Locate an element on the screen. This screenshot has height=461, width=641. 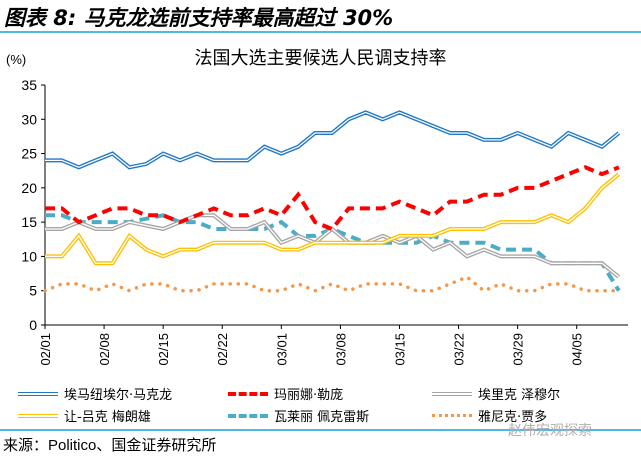
legend-item: 玛丽娜·勒庞 is located at coordinates (285, 393).